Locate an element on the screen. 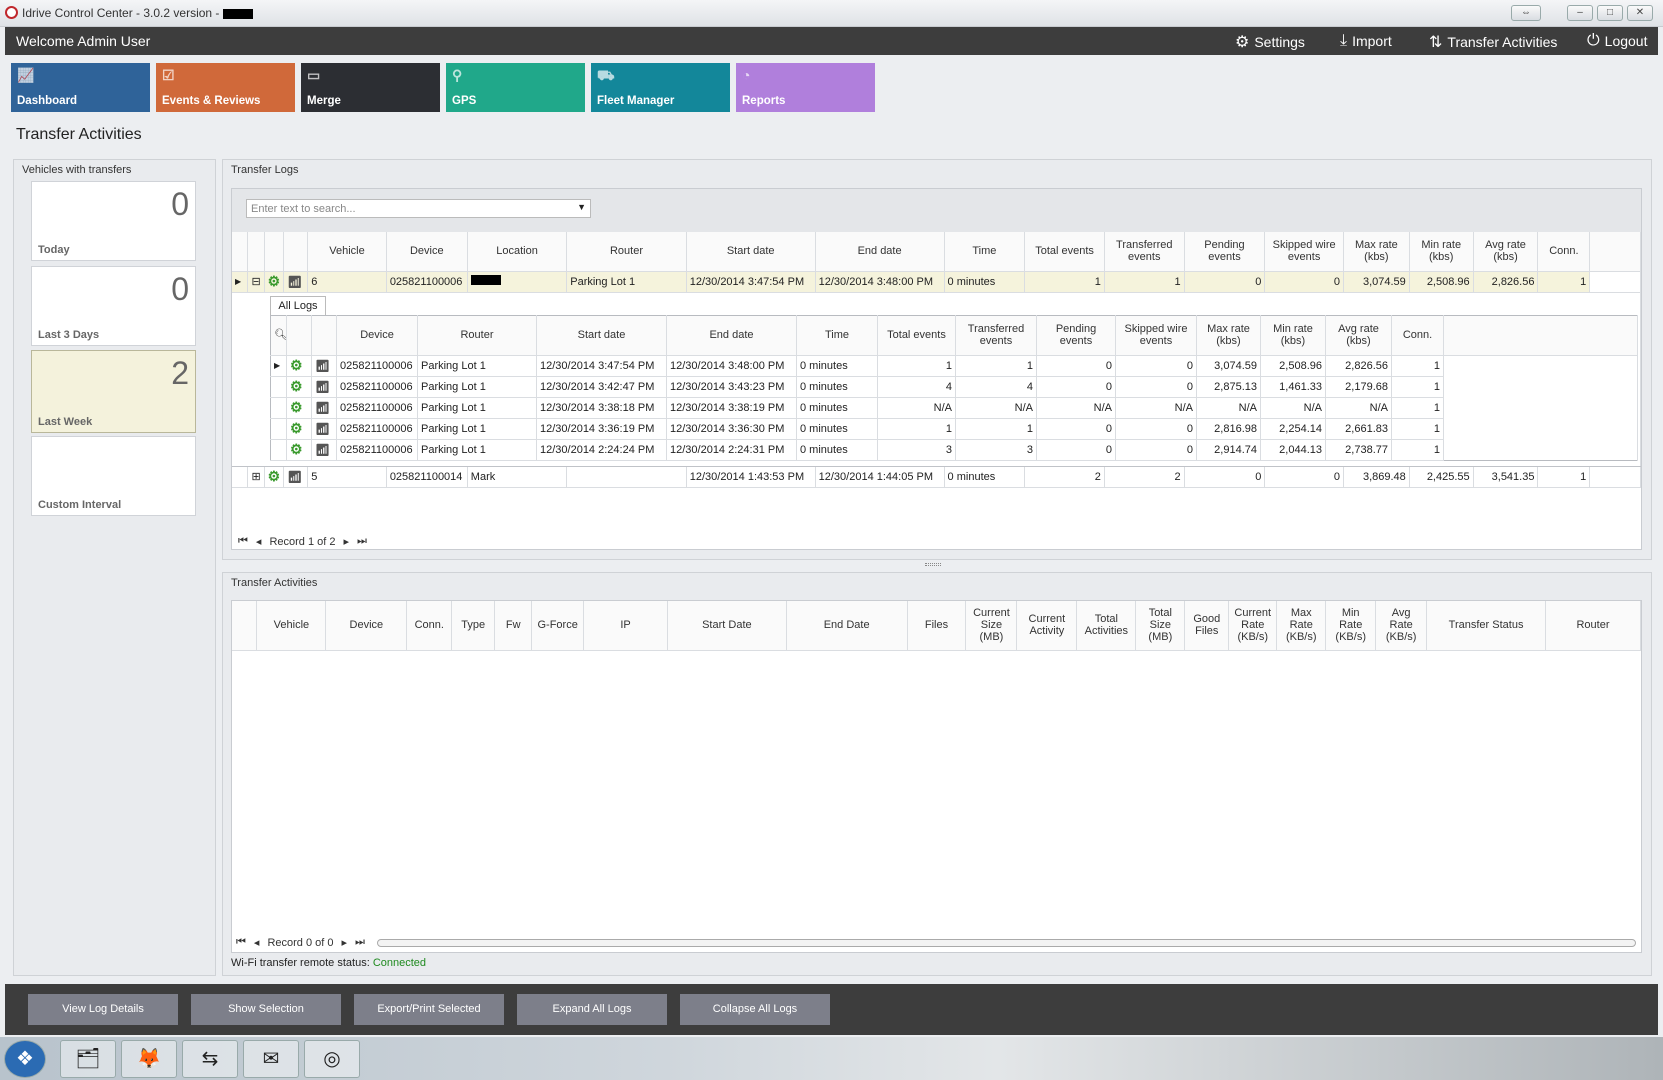 The width and height of the screenshot is (1663, 1080). tile-events-reviews: ☑ Events & Reviews is located at coordinates (225, 87).